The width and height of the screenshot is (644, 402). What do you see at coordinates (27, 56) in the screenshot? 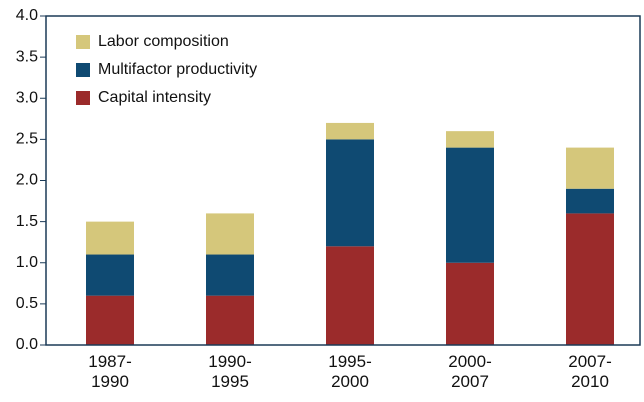
I see `y-tick-label: 3.5` at bounding box center [27, 56].